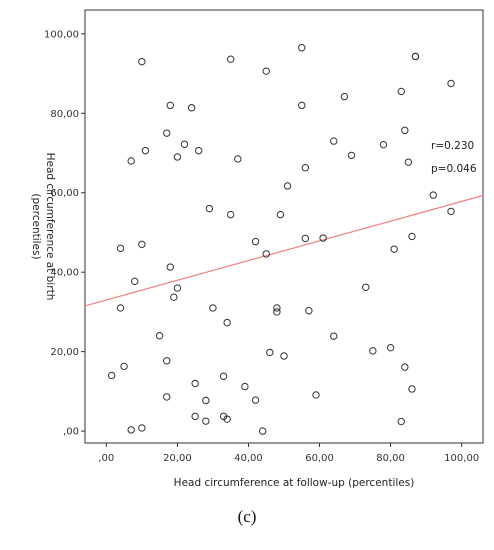 This screenshot has height=550, width=494. What do you see at coordinates (64, 352) in the screenshot?
I see `y-tick-label: 20,00` at bounding box center [64, 352].